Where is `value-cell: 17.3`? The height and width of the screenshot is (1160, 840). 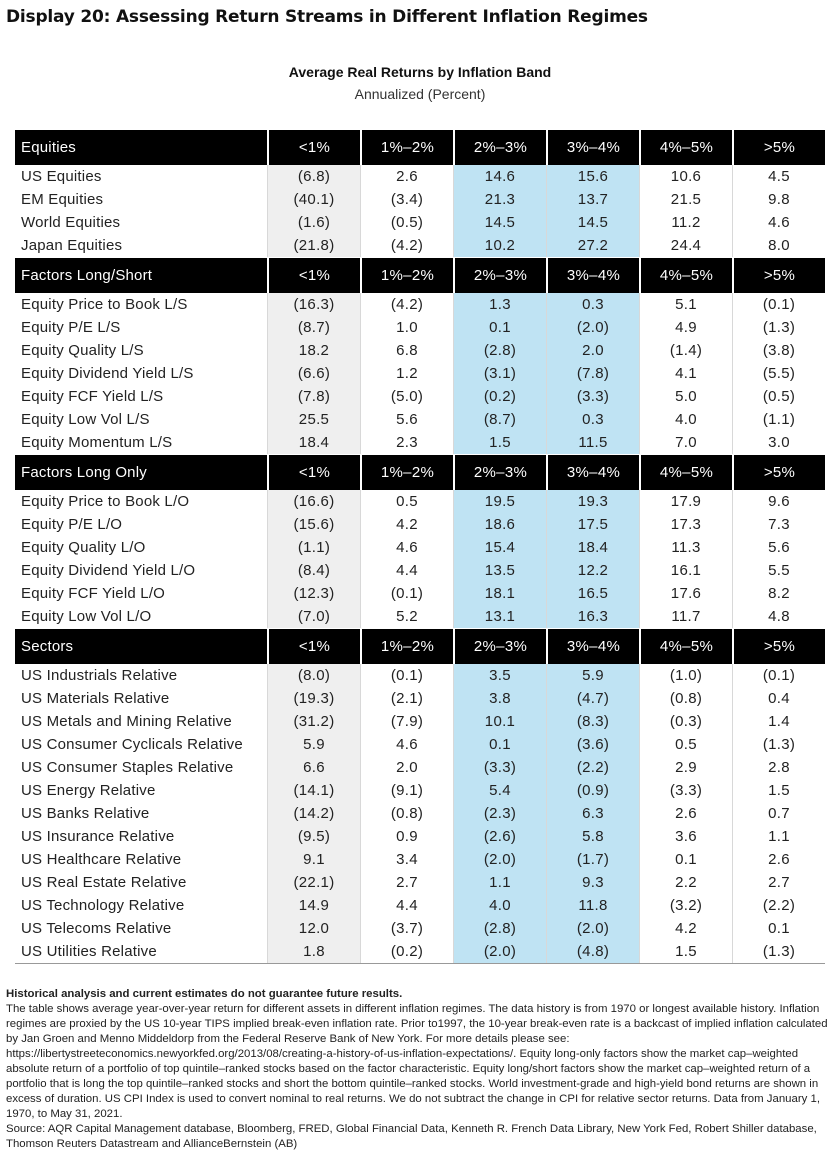
value-cell: 17.3 is located at coordinates (685, 524).